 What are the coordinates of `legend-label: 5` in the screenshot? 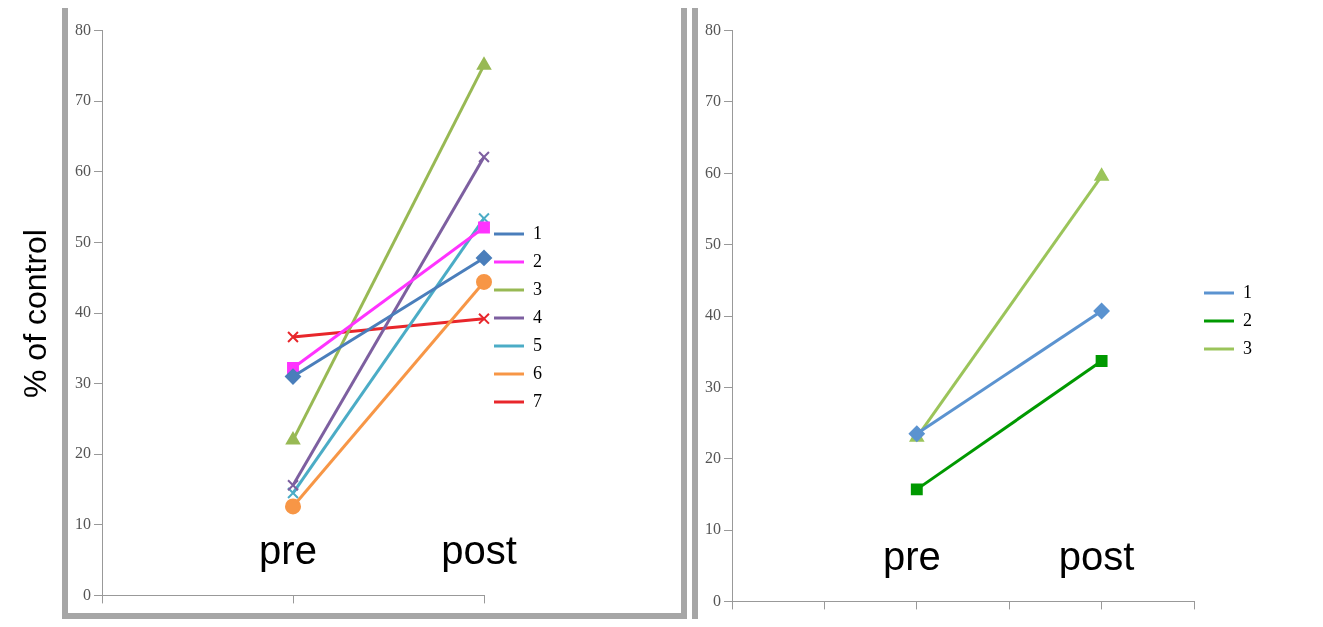 It's located at (537, 344).